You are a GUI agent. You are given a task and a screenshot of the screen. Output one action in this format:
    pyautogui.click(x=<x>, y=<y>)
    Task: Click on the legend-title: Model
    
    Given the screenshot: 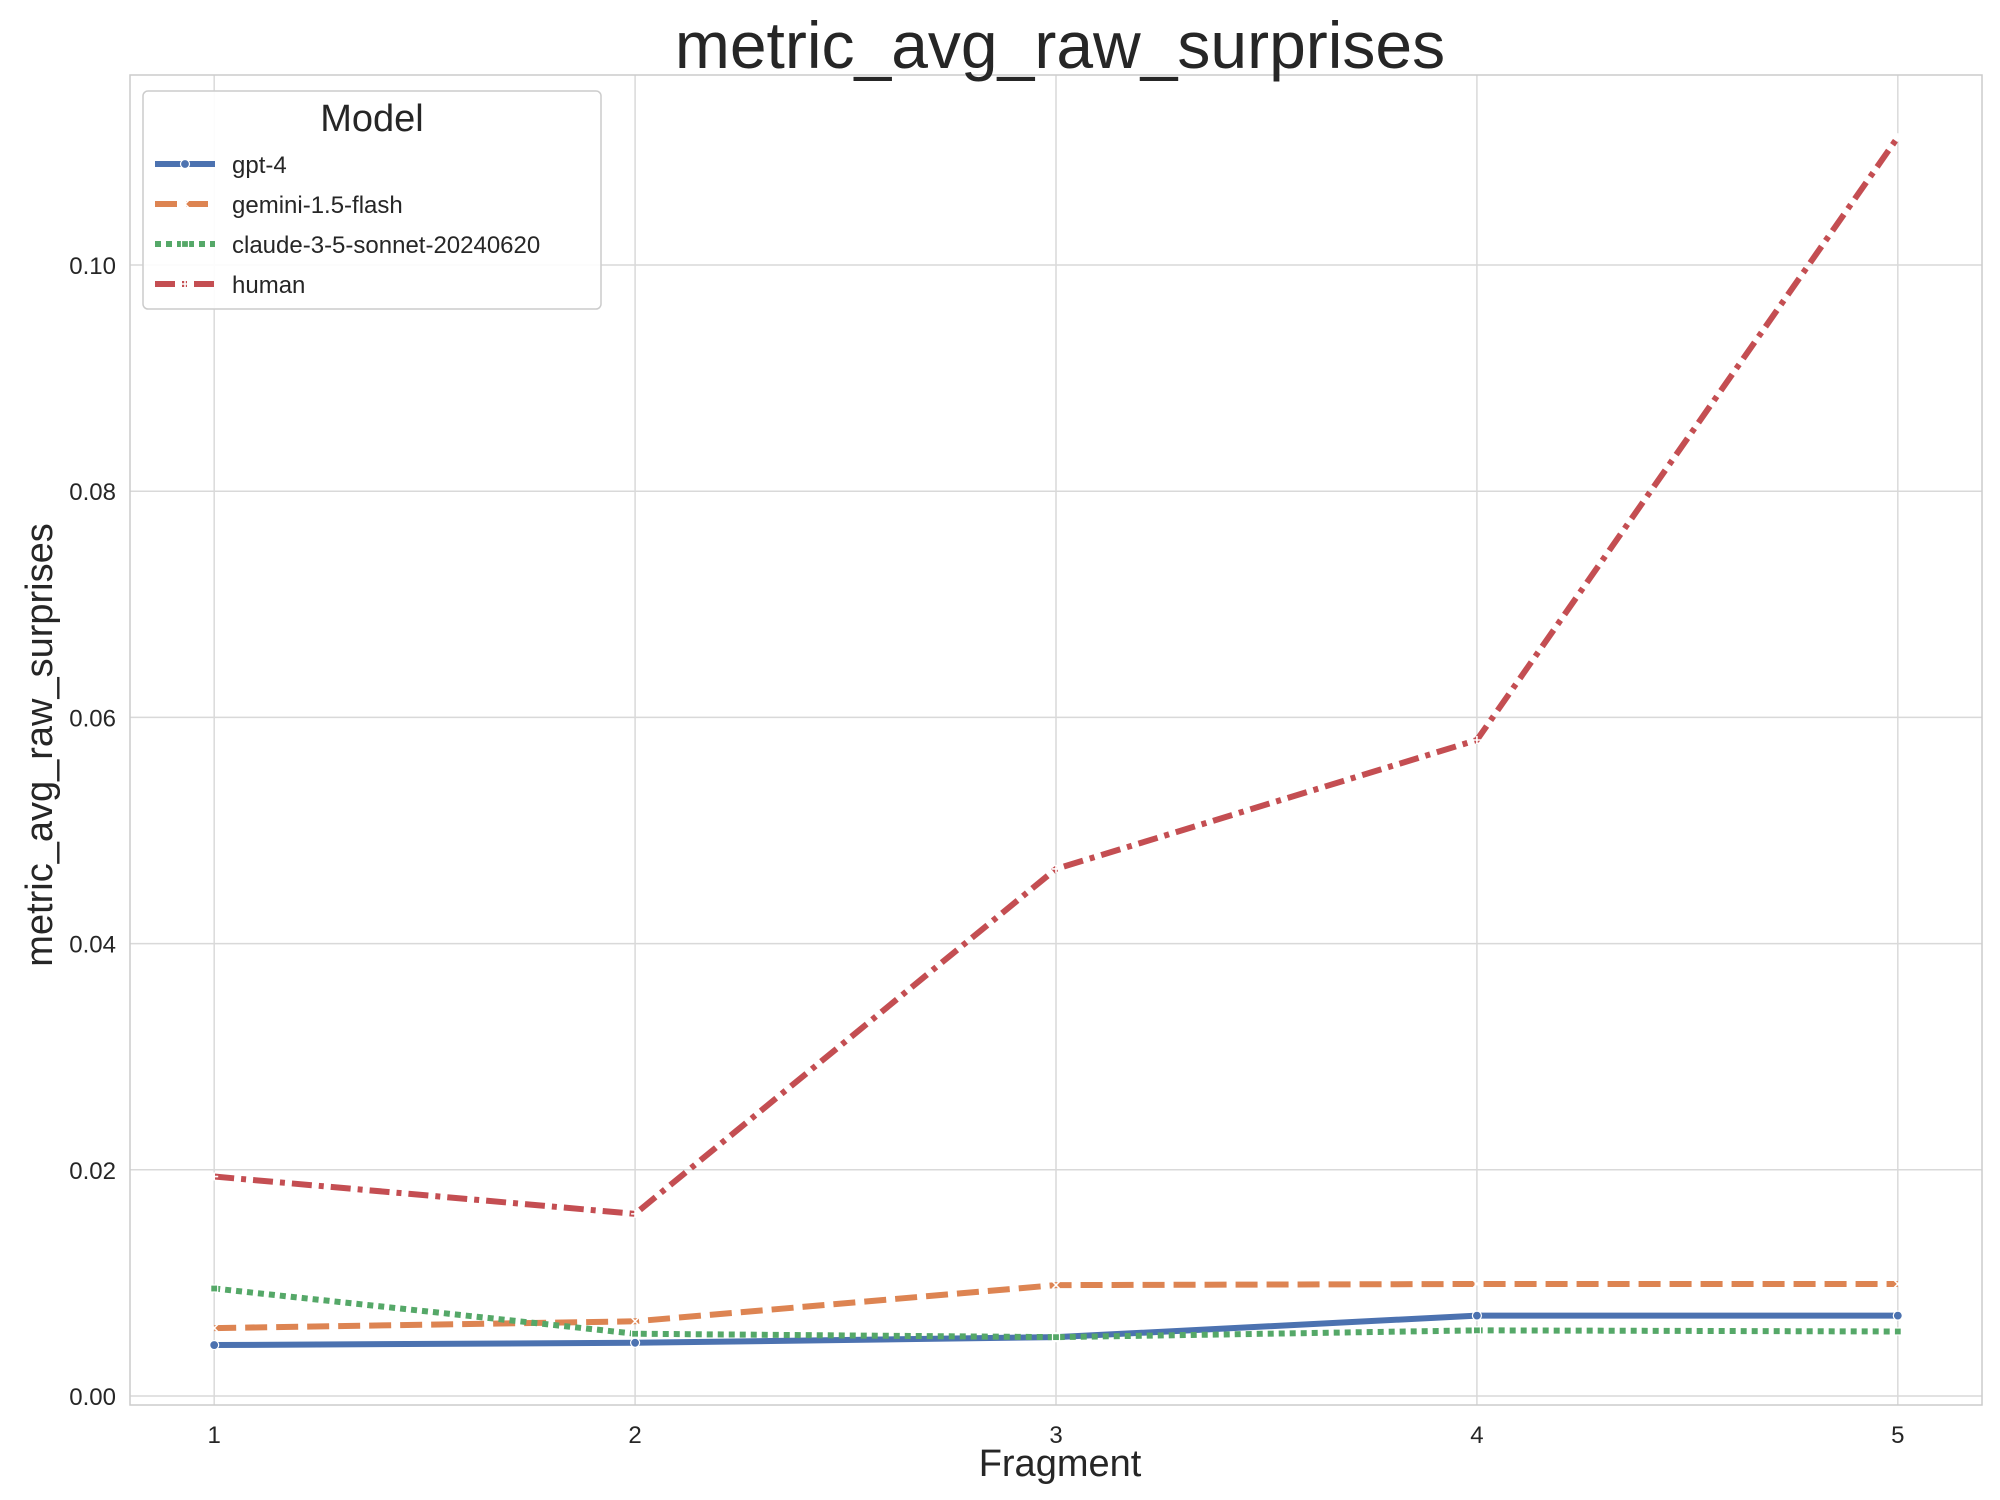 What is the action you would take?
    pyautogui.click(x=372, y=119)
    